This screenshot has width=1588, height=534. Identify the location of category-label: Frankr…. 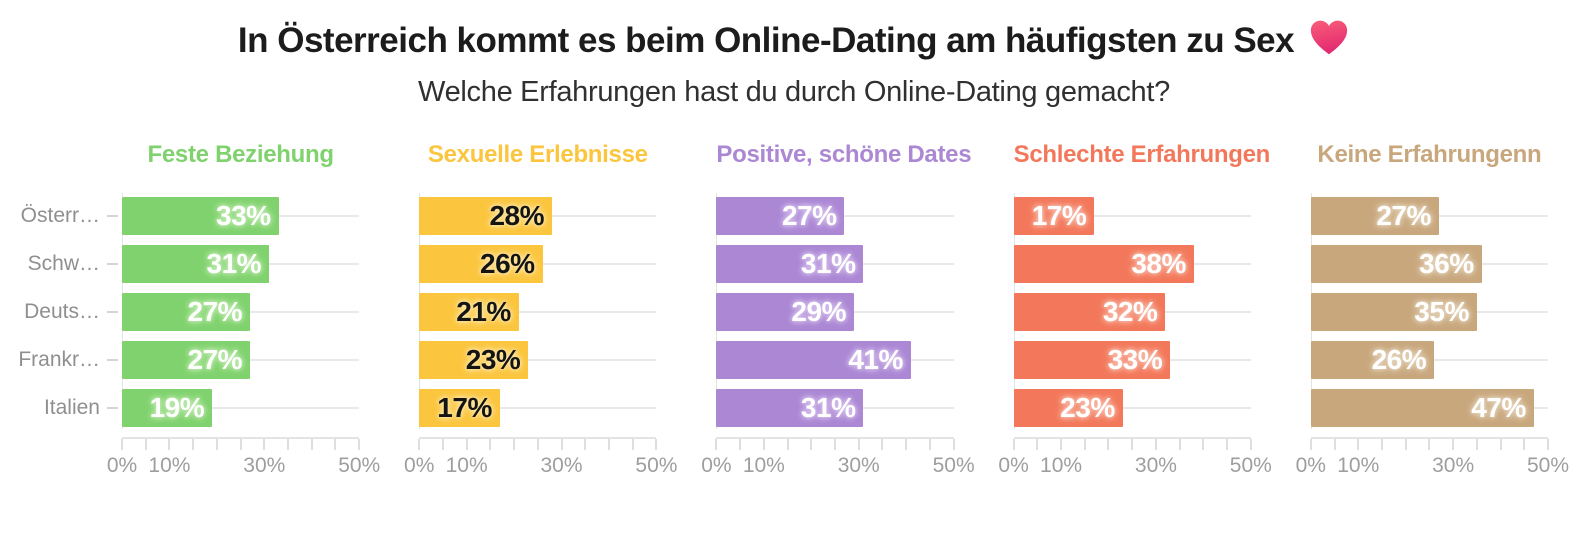
(70, 360).